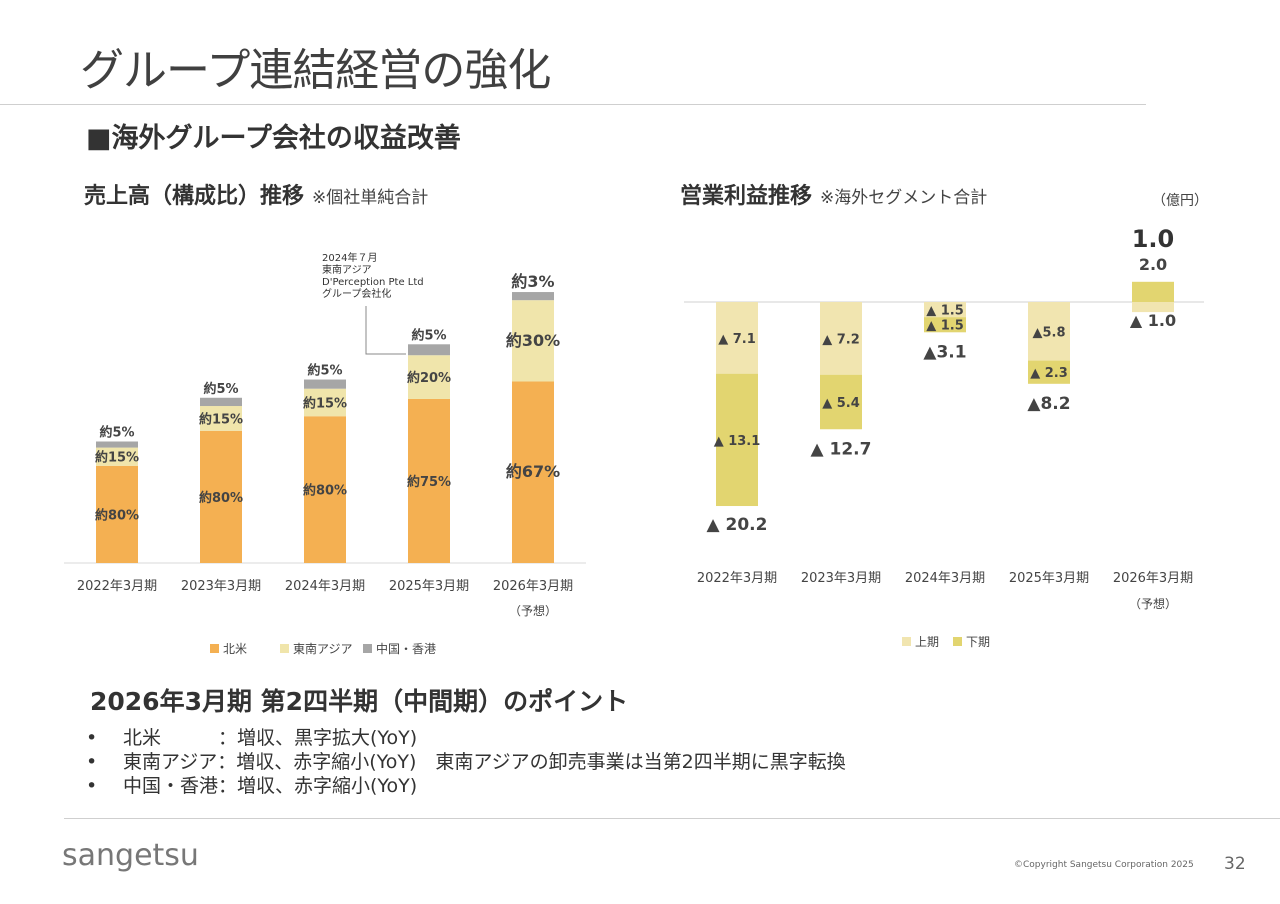  Describe the element at coordinates (270, 786) in the screenshot. I see `point-text: 中国・香港：増収、赤字縮小(YoY)` at that location.